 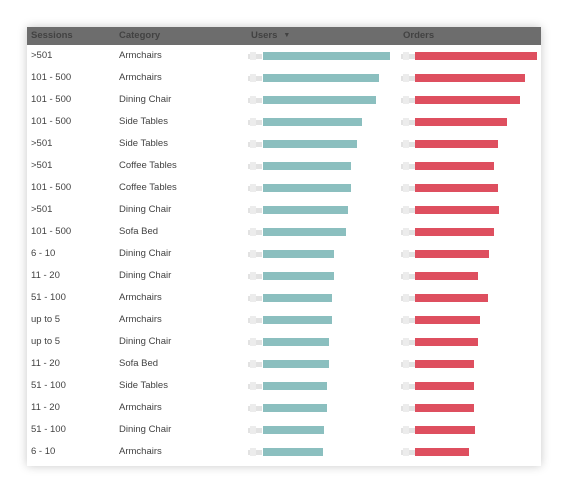 I want to click on table-row: 51 - 100 Armchairs, so click(x=284, y=298).